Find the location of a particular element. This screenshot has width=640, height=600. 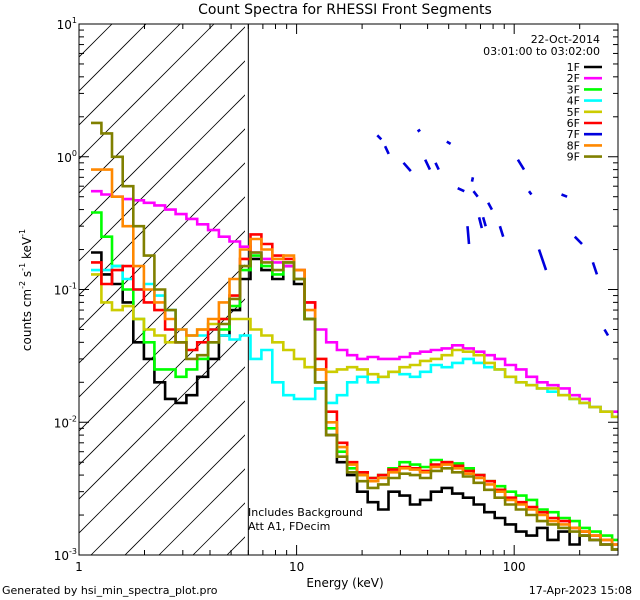

legend-label-9F: 9F is located at coordinates (573, 157).